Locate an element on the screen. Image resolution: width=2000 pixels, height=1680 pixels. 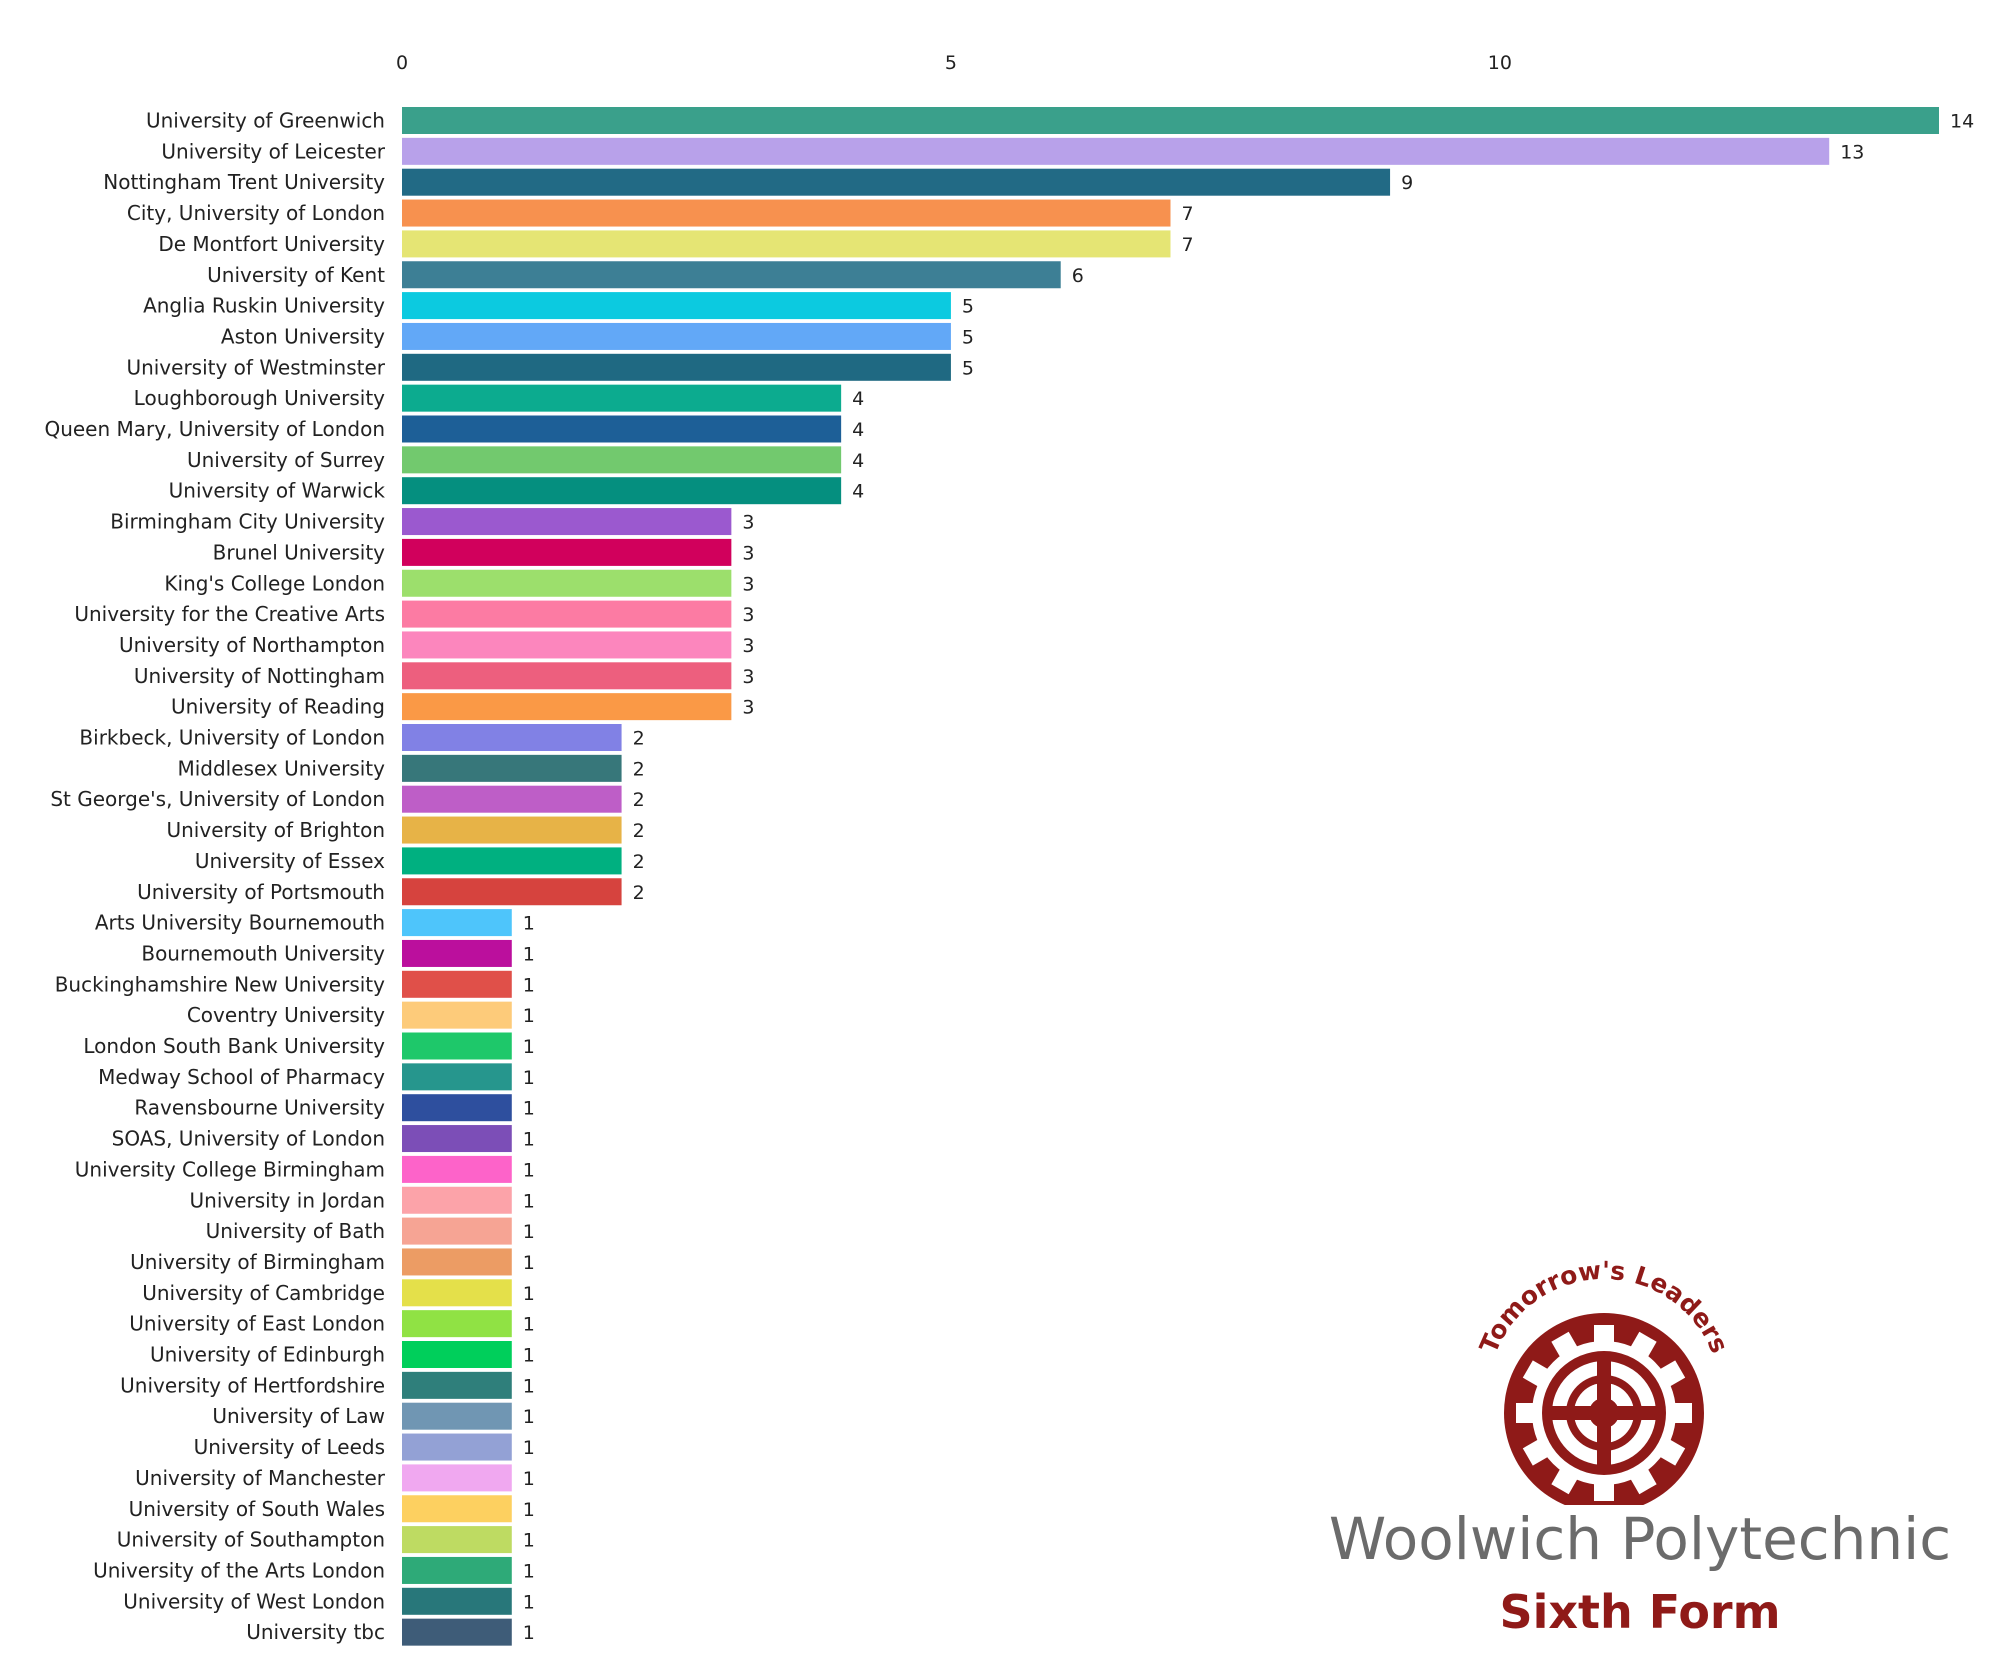
category-label: University of Bath is located at coordinates (295, 1231).